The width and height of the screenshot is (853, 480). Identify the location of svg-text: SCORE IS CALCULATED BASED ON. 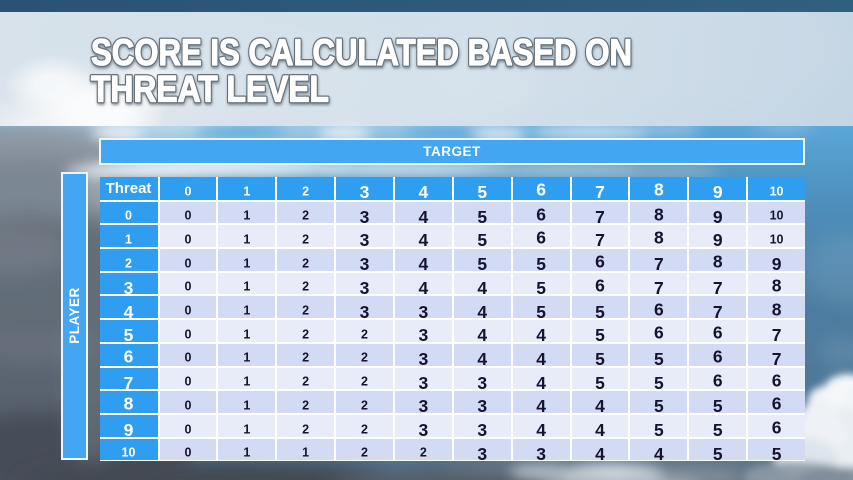
(361, 52).